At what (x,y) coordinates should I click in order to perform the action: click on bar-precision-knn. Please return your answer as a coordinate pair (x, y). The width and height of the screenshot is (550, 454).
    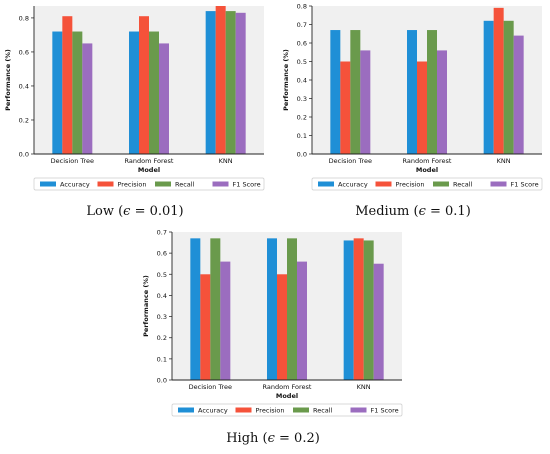
    Looking at the image, I should click on (358, 309).